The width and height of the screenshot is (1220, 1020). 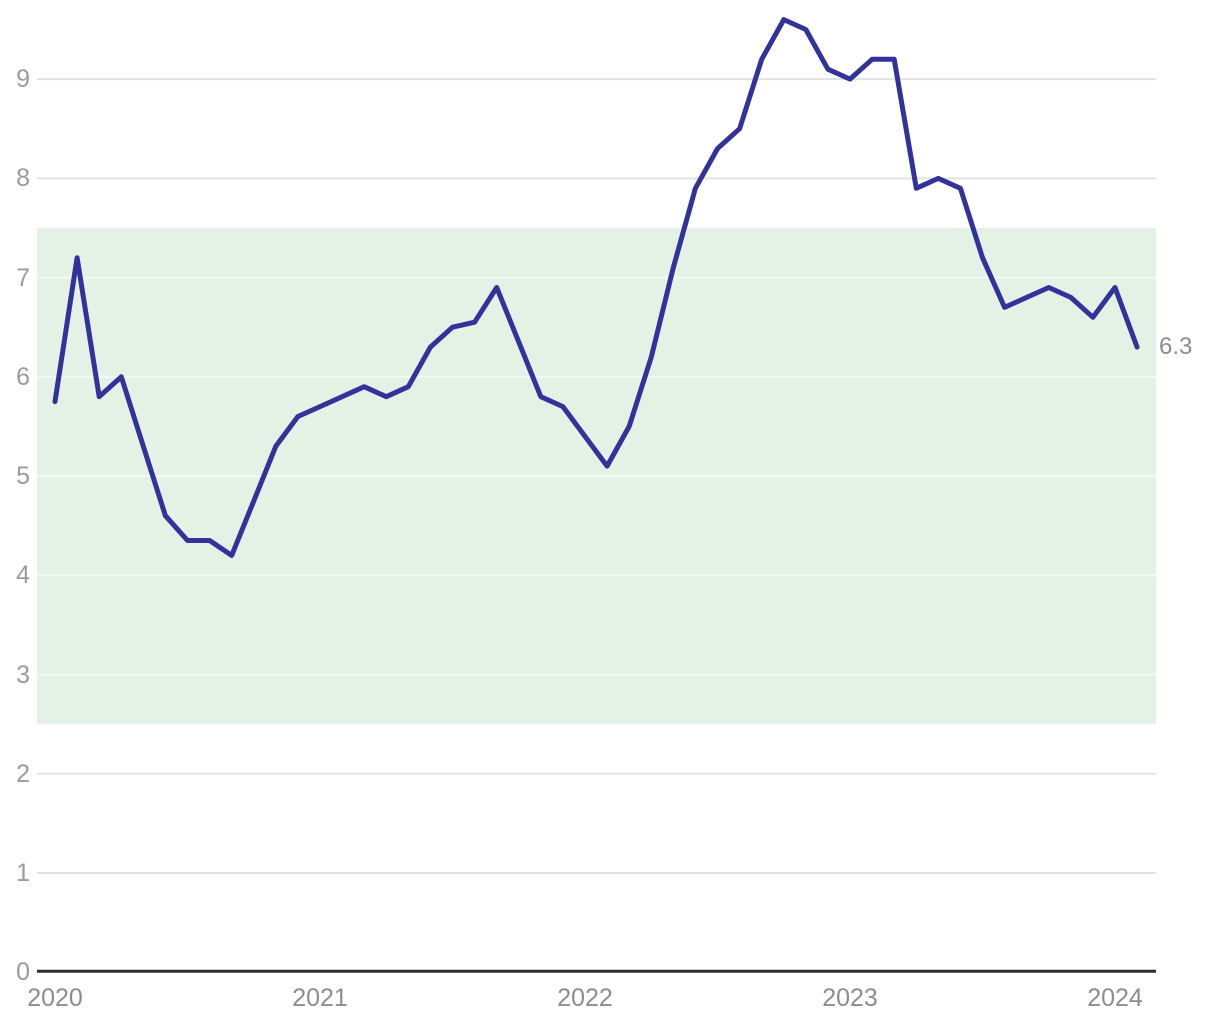 What do you see at coordinates (23, 972) in the screenshot?
I see `y-tick-label-0: 0` at bounding box center [23, 972].